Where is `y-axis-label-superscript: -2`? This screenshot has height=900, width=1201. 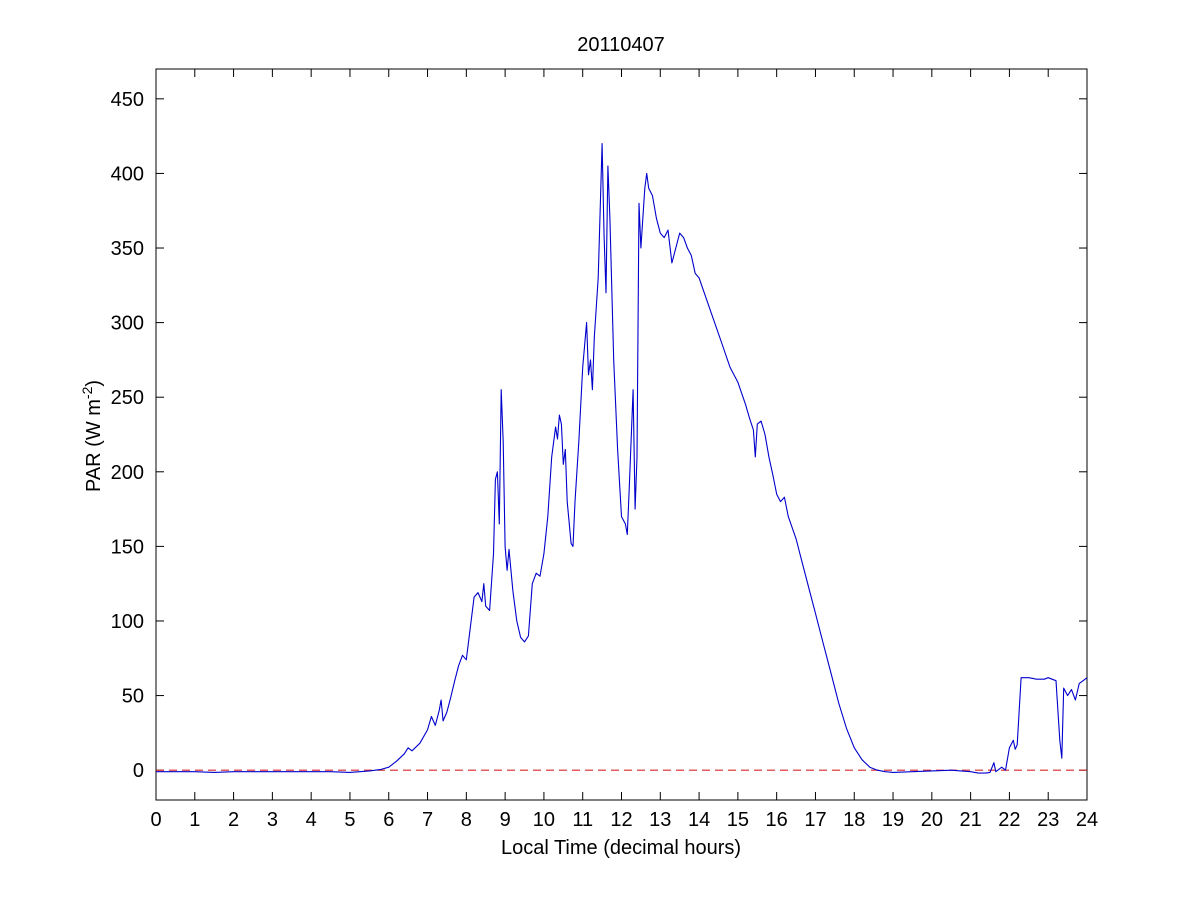
y-axis-label-superscript: -2 is located at coordinates (87, 392).